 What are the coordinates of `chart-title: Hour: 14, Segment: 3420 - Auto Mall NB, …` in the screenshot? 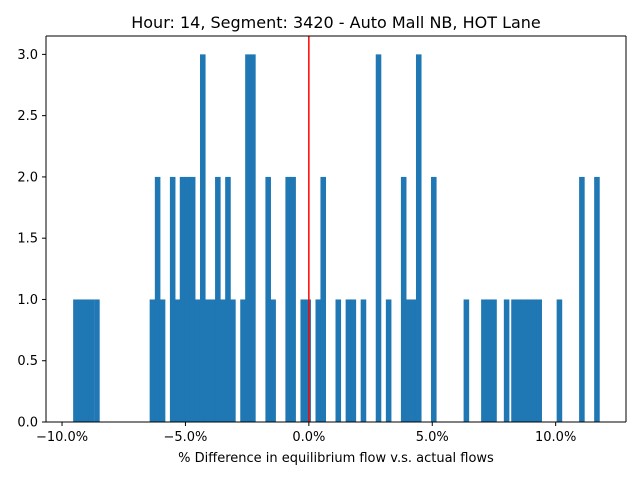 It's located at (336, 22).